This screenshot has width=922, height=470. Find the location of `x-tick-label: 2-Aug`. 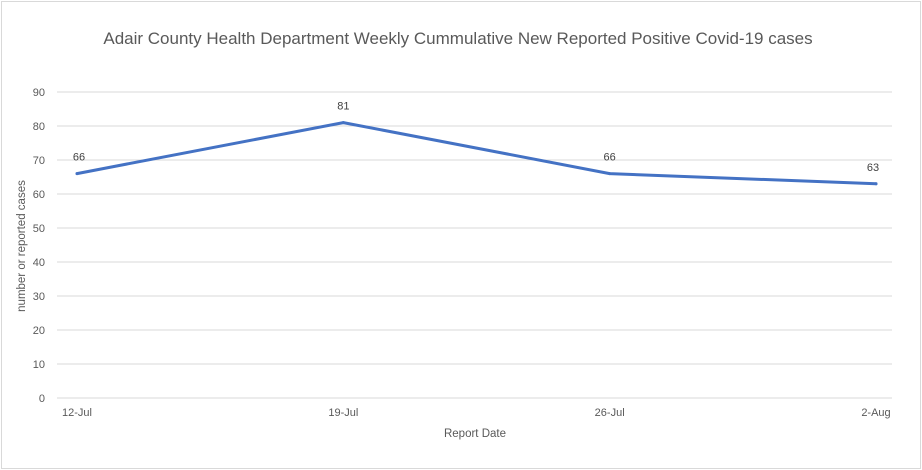

x-tick-label: 2-Aug is located at coordinates (875, 413).